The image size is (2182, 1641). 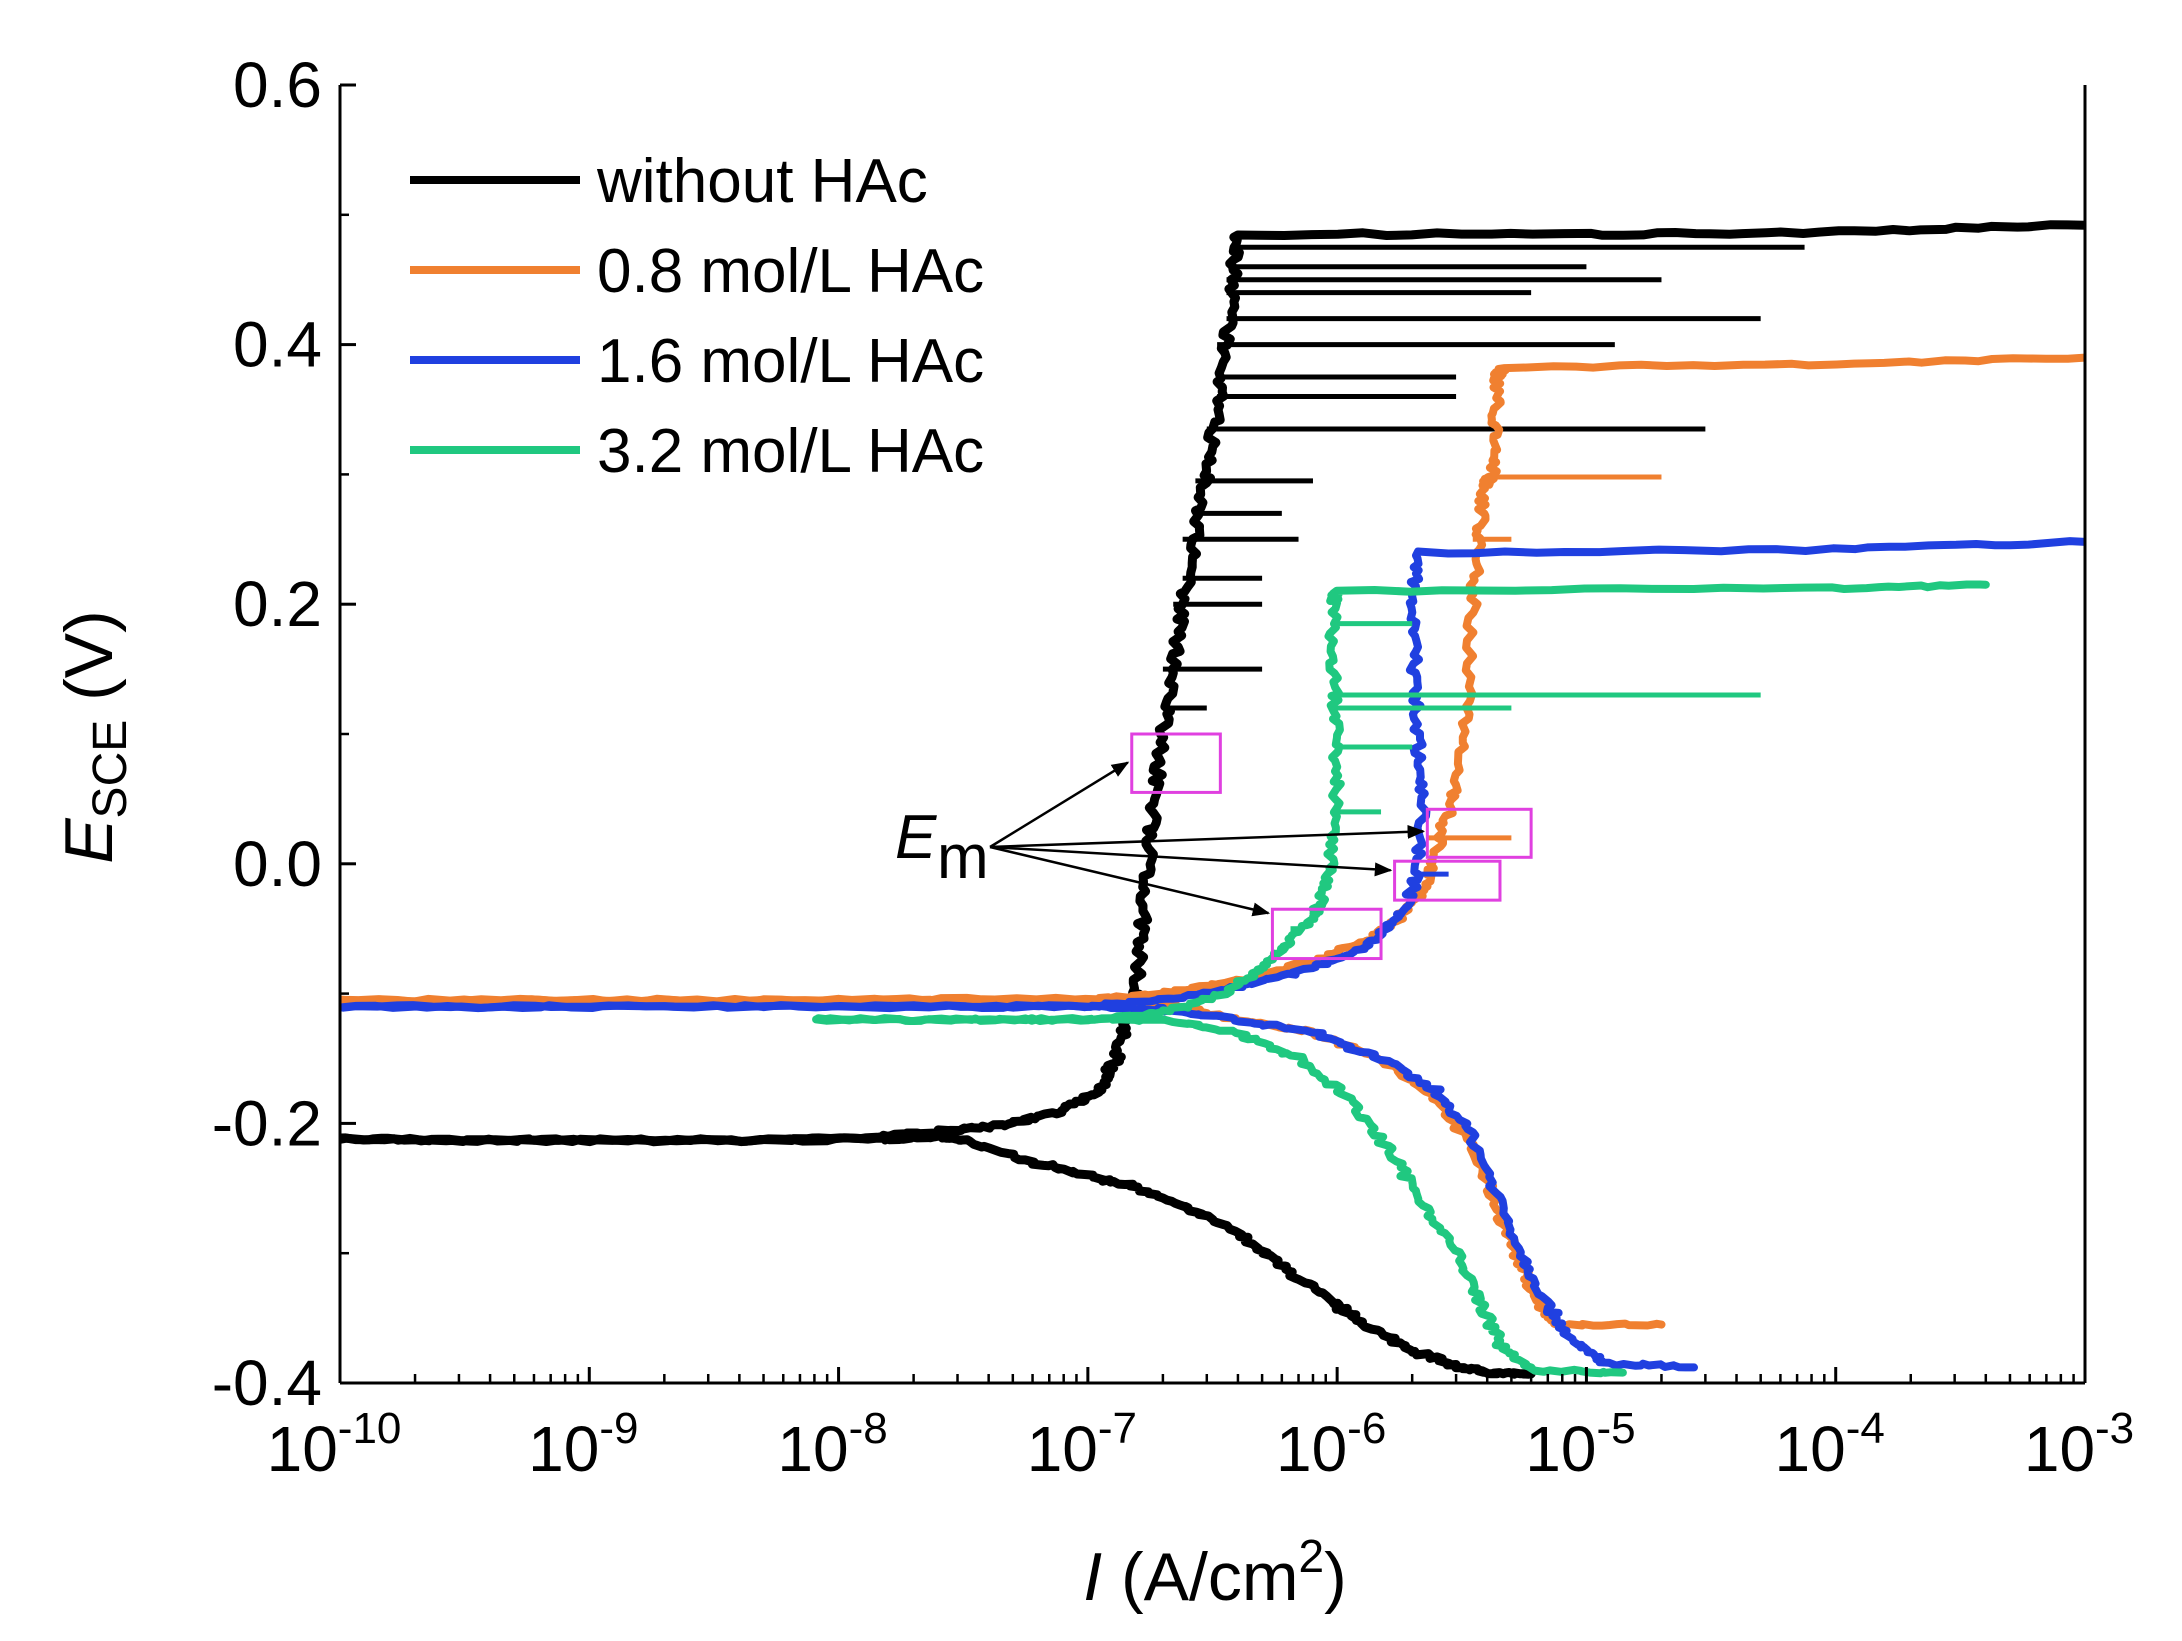 I want to click on y-tick-label-3: 0.0, so click(x=277, y=864).